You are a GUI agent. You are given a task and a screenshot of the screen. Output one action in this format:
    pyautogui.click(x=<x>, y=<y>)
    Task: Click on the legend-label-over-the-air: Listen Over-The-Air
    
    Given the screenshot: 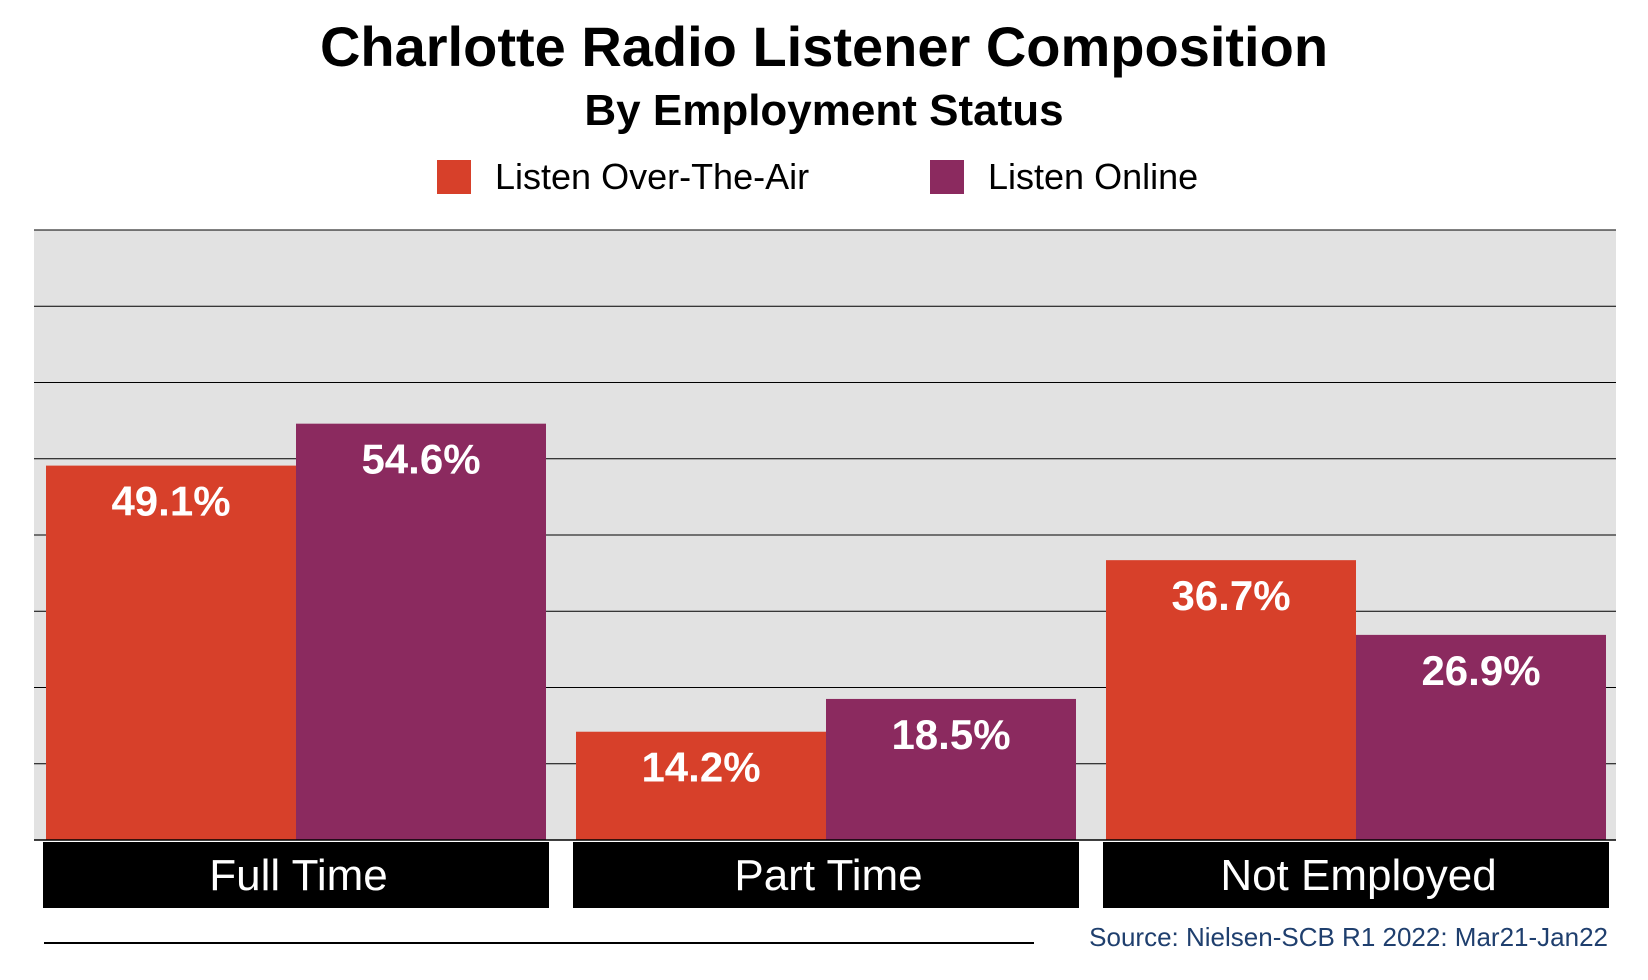 What is the action you would take?
    pyautogui.click(x=652, y=176)
    